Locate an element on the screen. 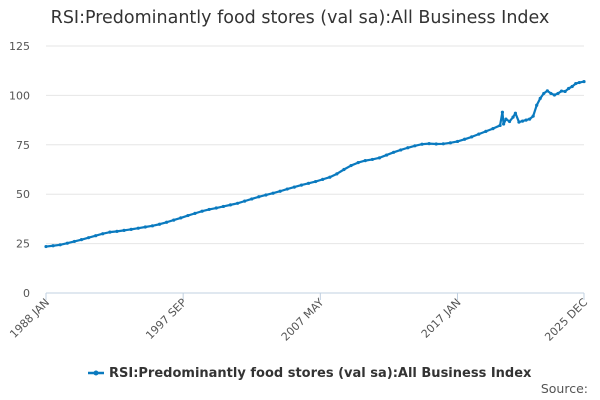  y-axis: 0 25 50 75 100 125 is located at coordinates (19, 170).